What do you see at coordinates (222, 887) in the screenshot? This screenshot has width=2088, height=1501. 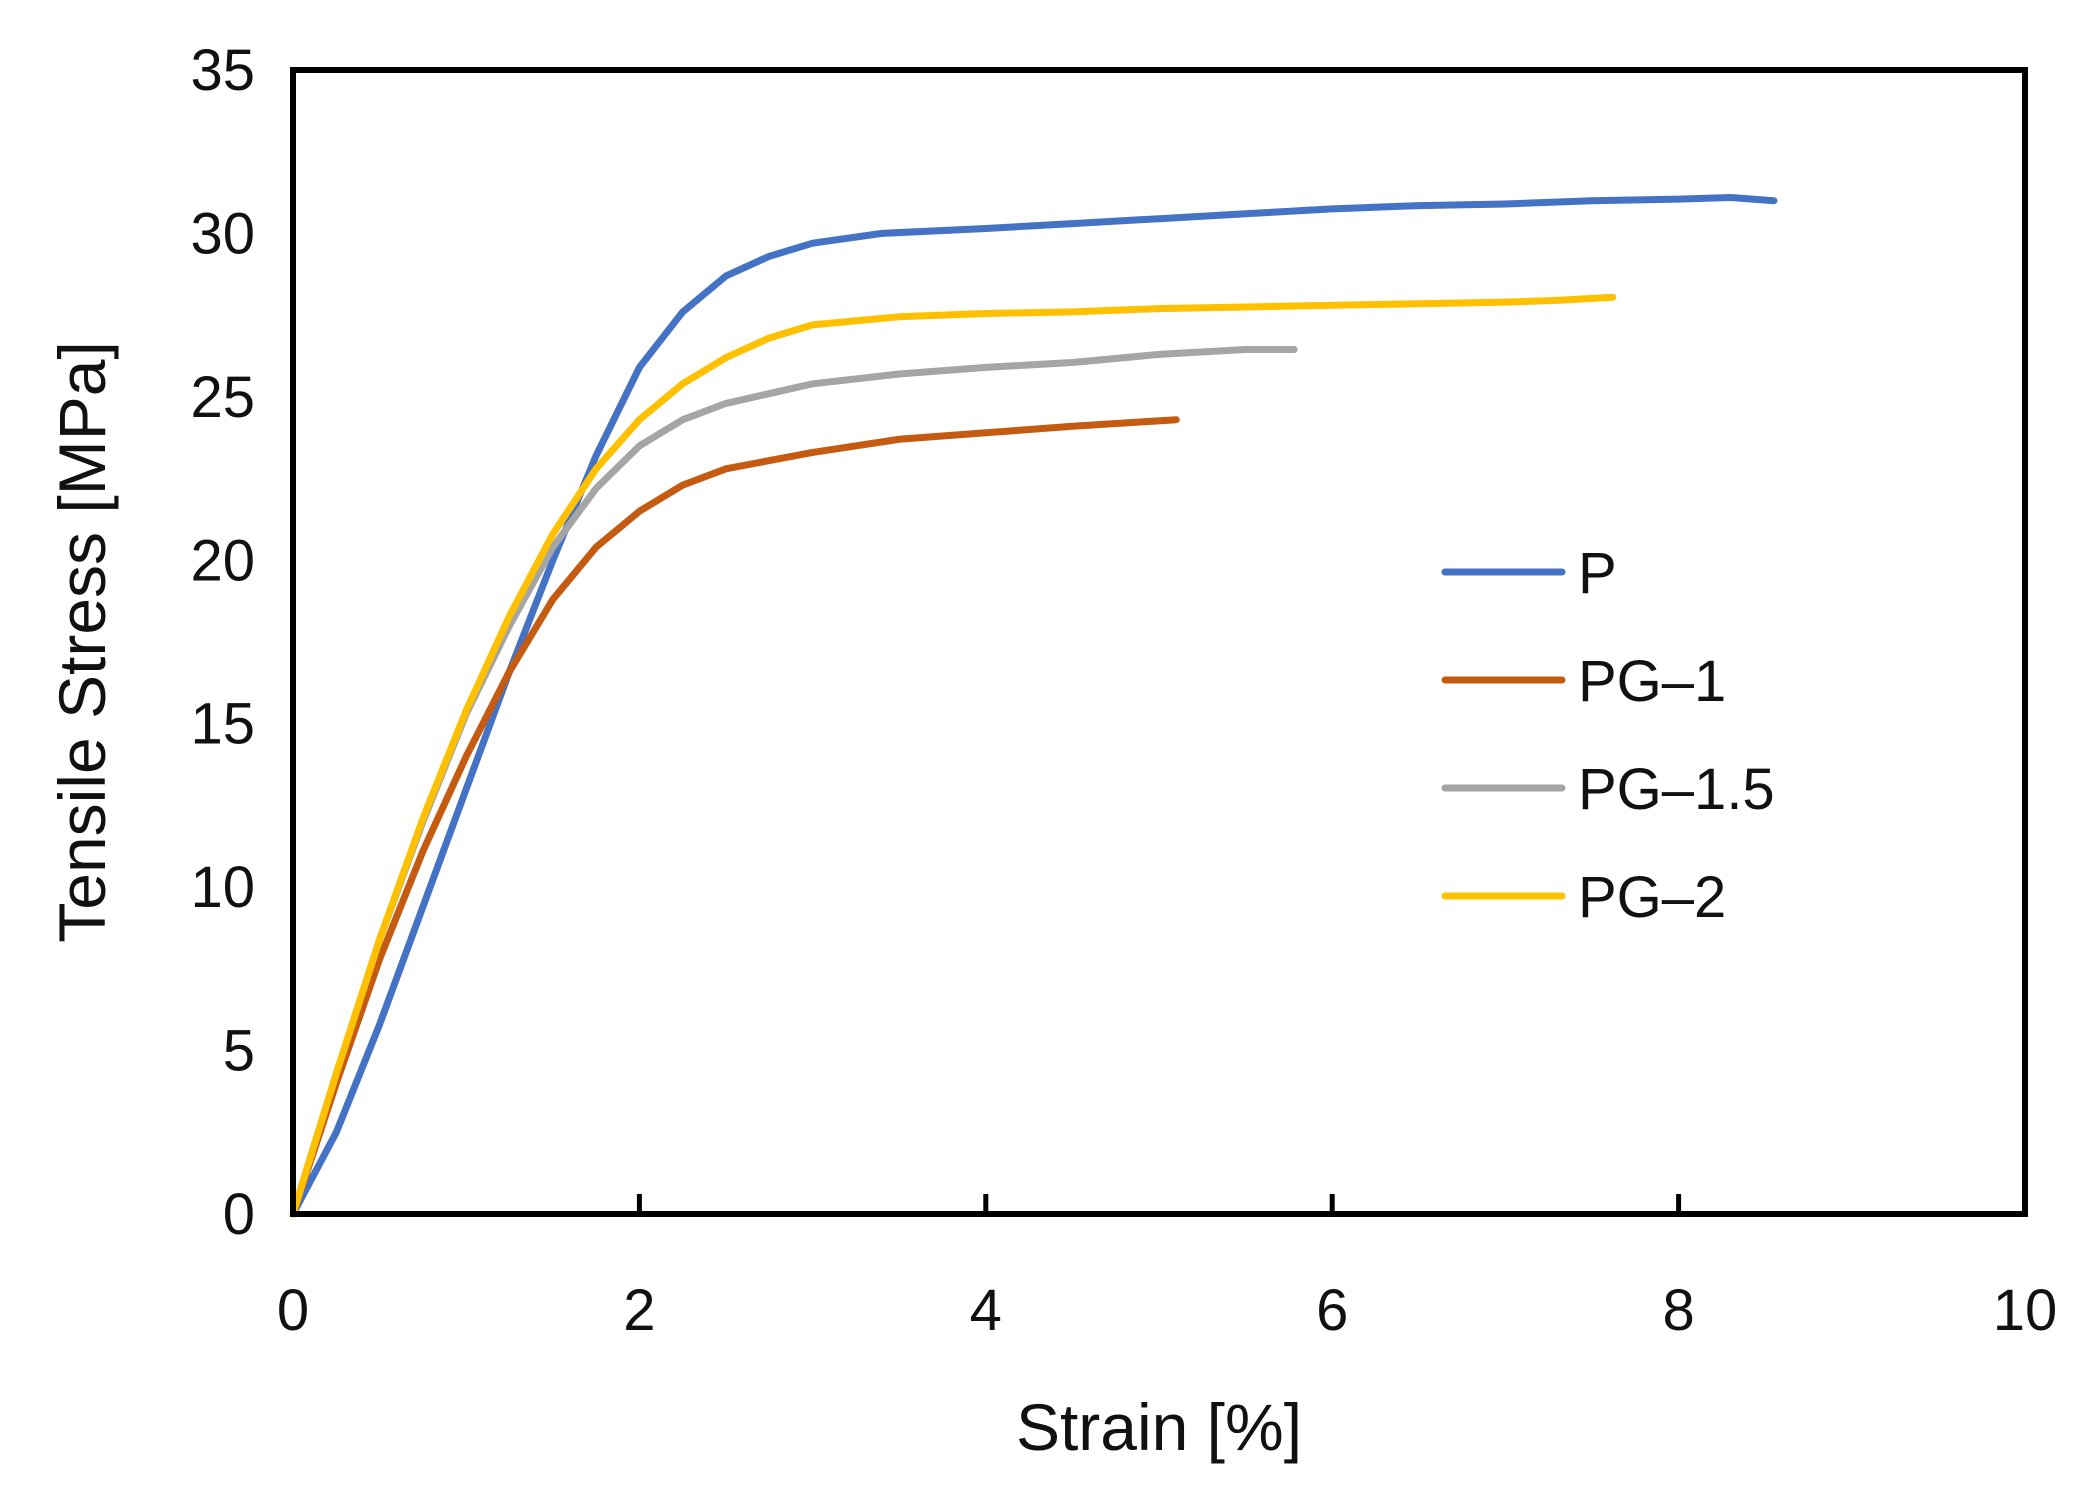 I see `y-tick-label-2: 10` at bounding box center [222, 887].